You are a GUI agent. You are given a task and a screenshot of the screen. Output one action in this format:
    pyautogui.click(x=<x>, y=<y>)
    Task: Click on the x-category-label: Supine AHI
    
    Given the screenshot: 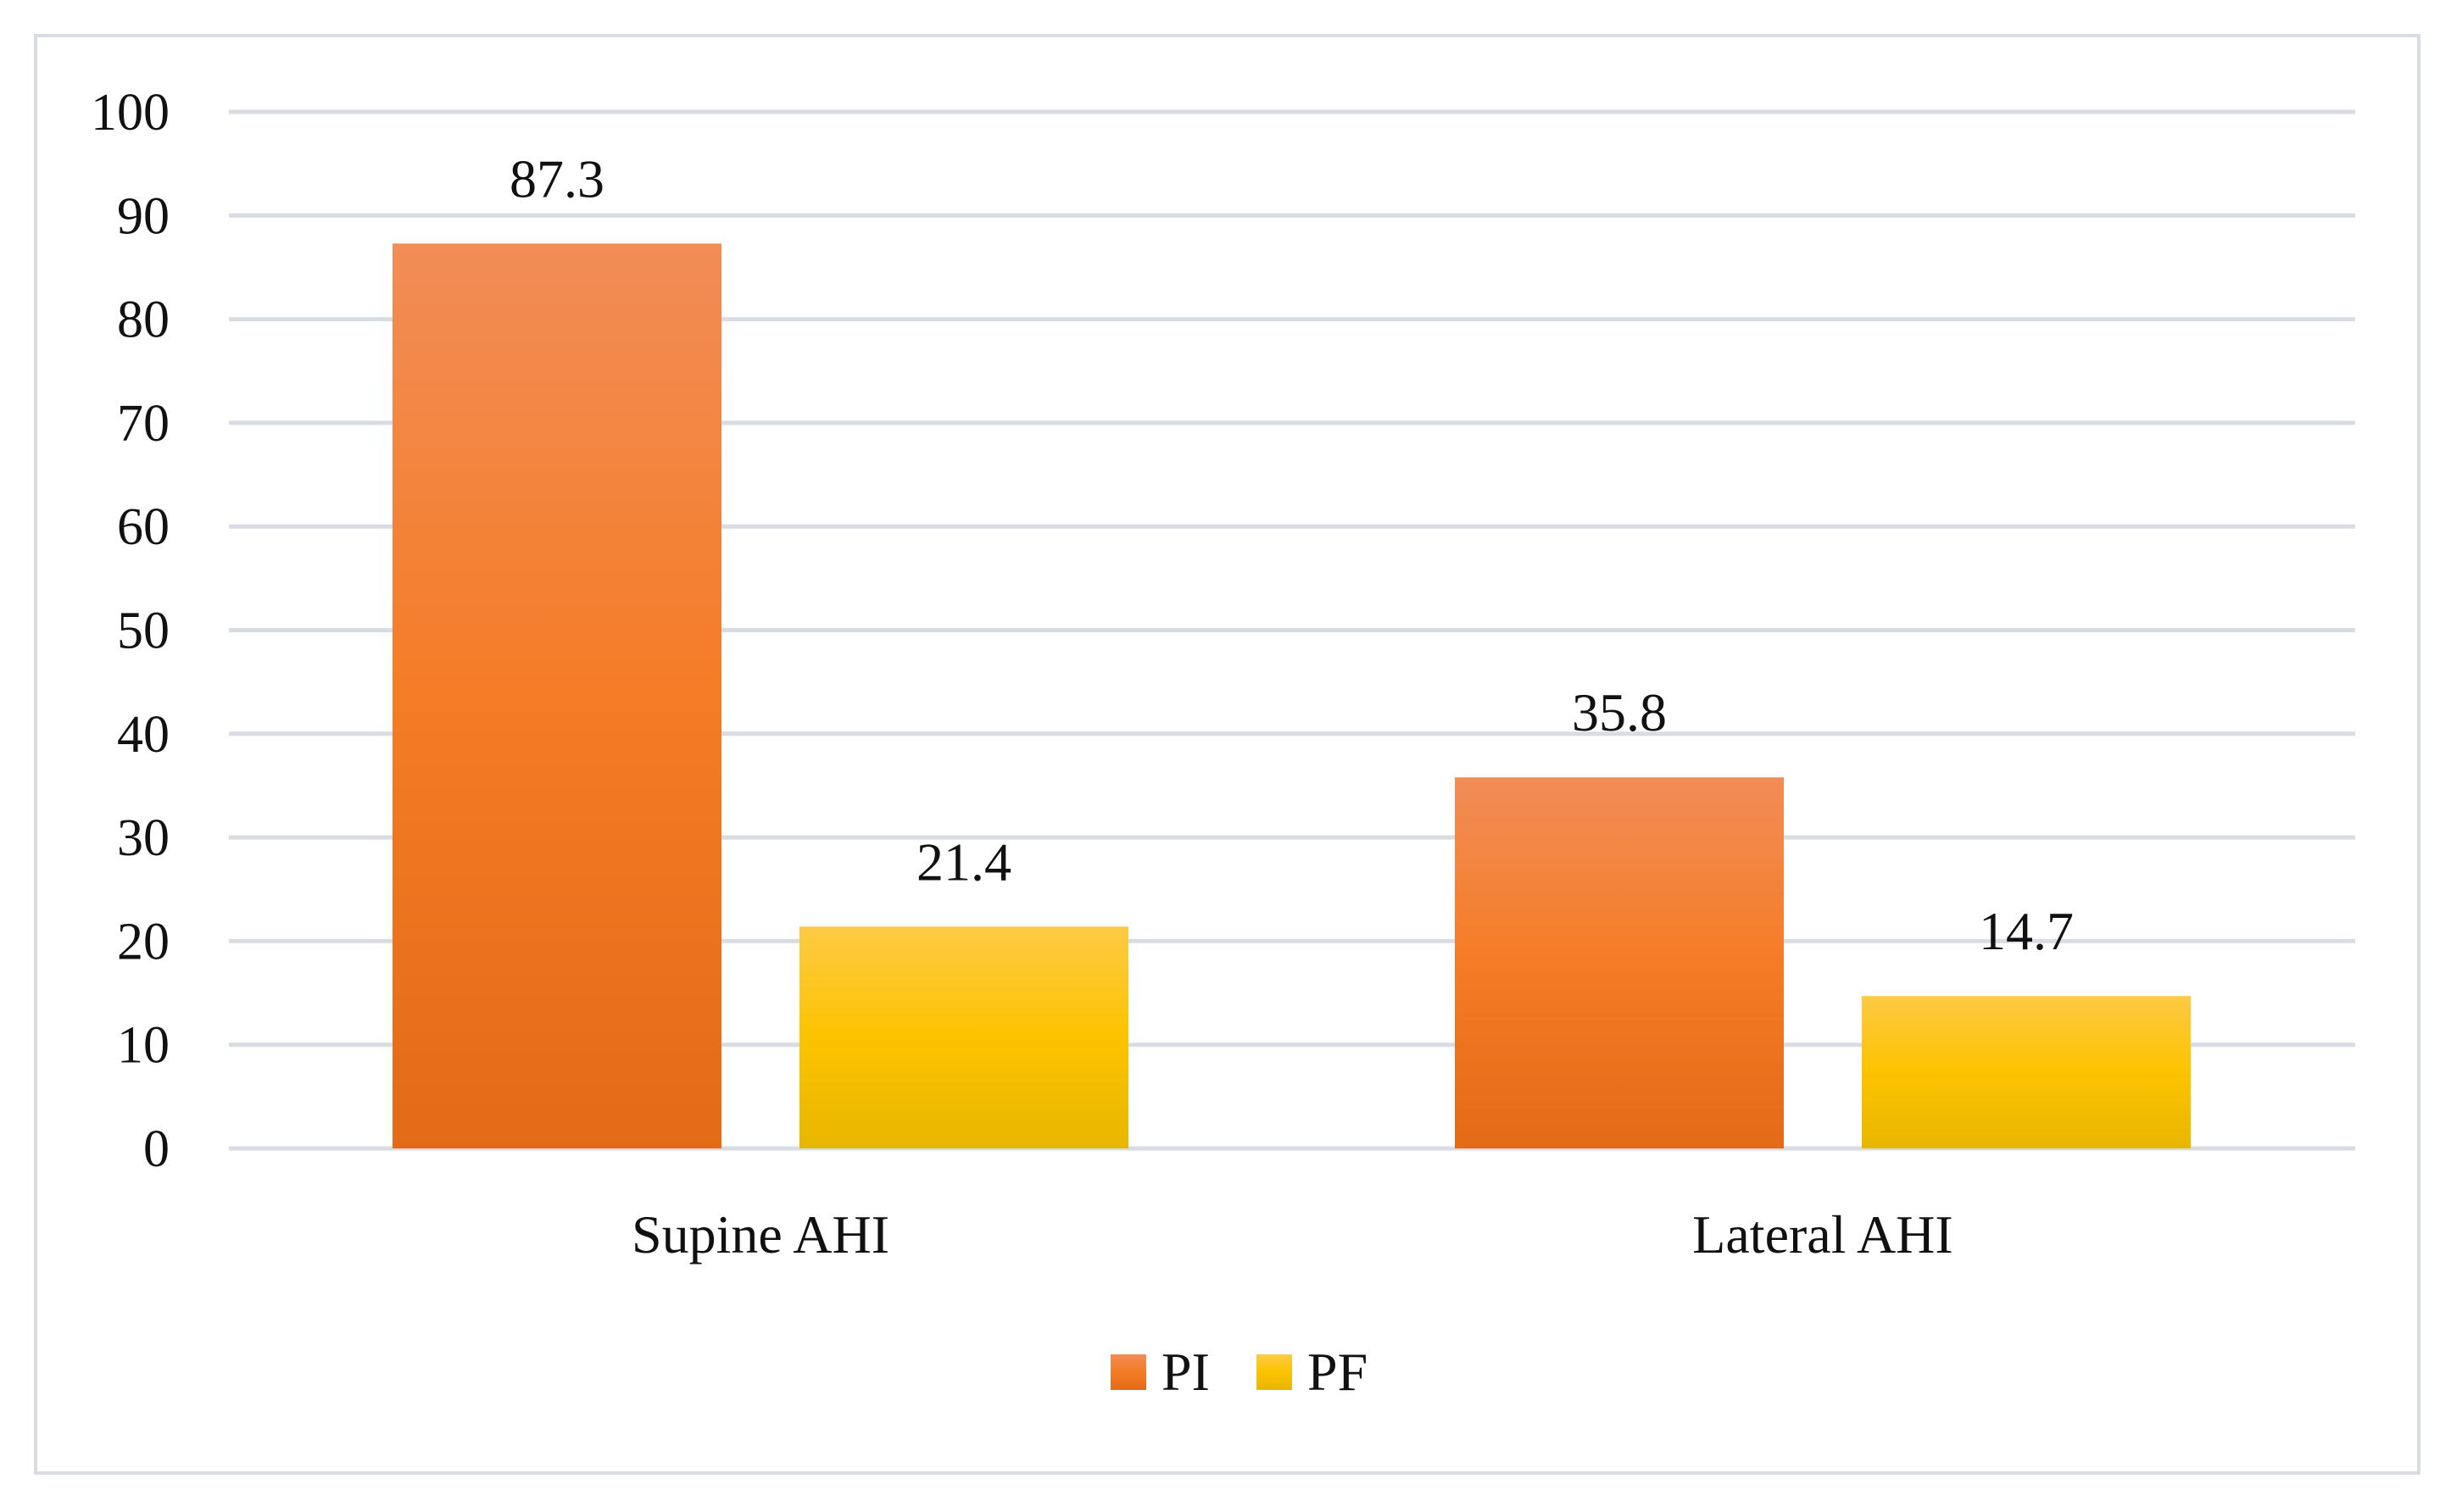 What is the action you would take?
    pyautogui.click(x=760, y=1235)
    